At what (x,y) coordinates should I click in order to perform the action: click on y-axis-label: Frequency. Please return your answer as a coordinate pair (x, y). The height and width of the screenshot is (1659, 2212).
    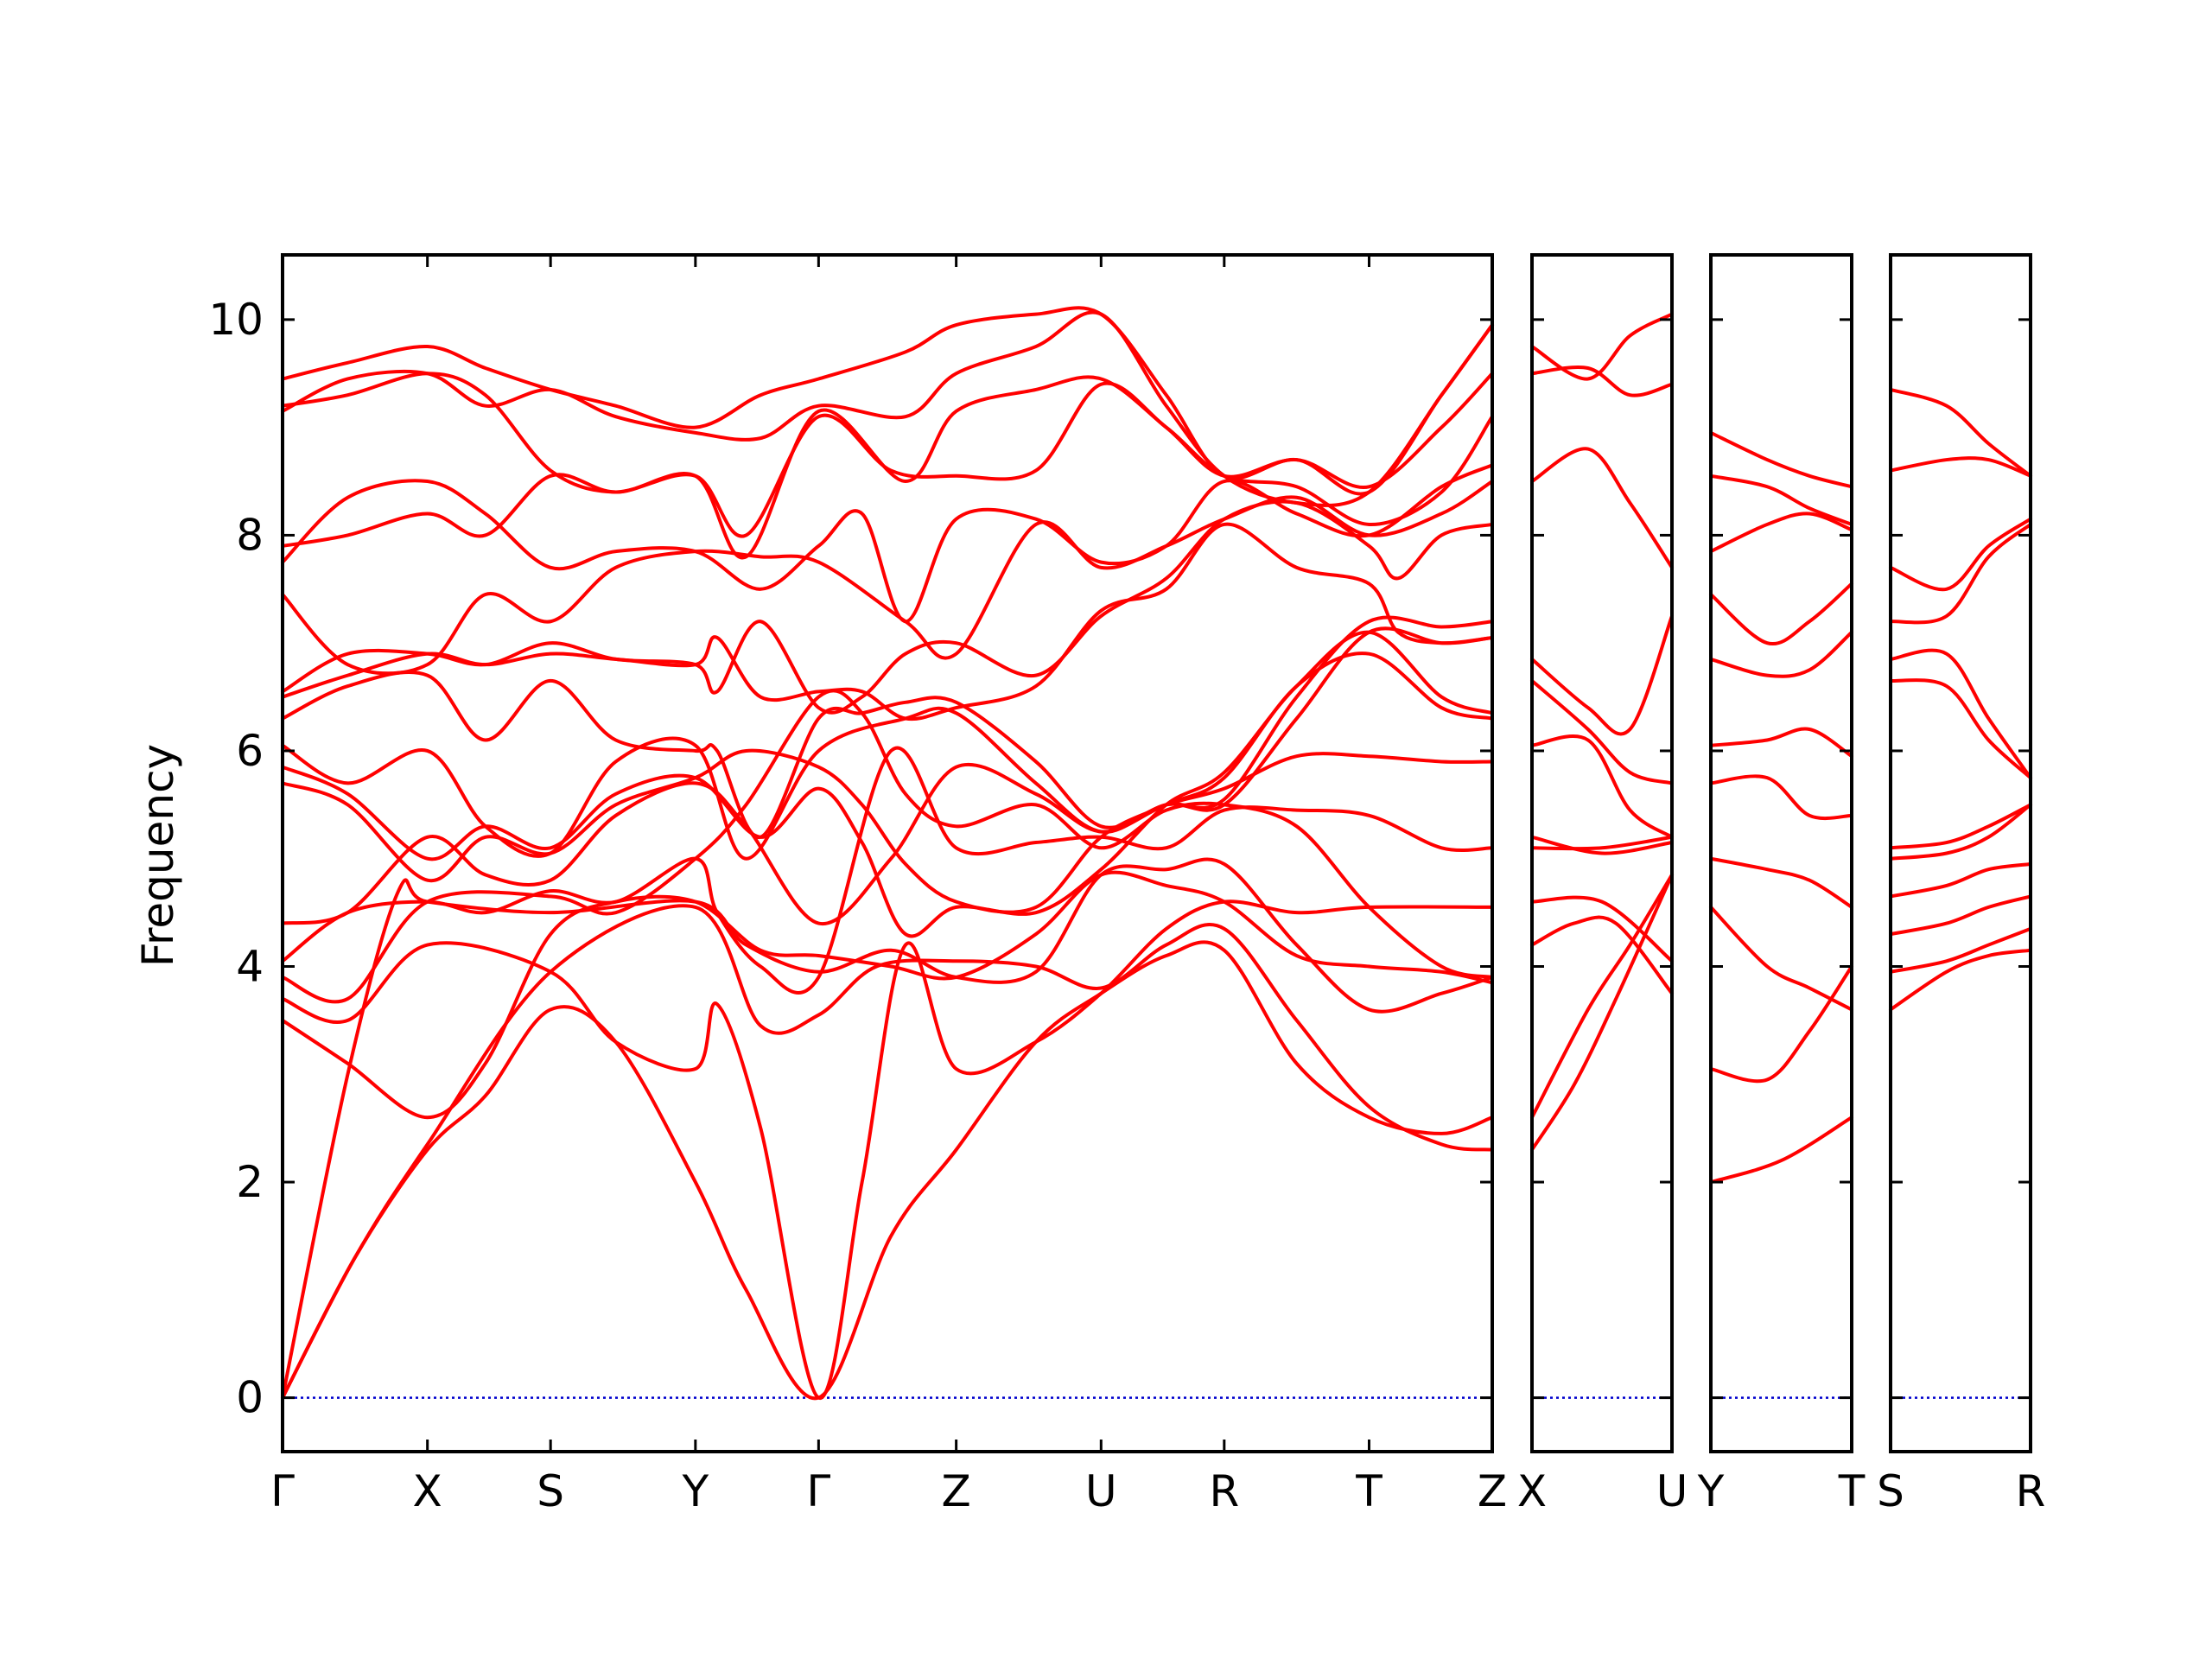
    Looking at the image, I should click on (158, 855).